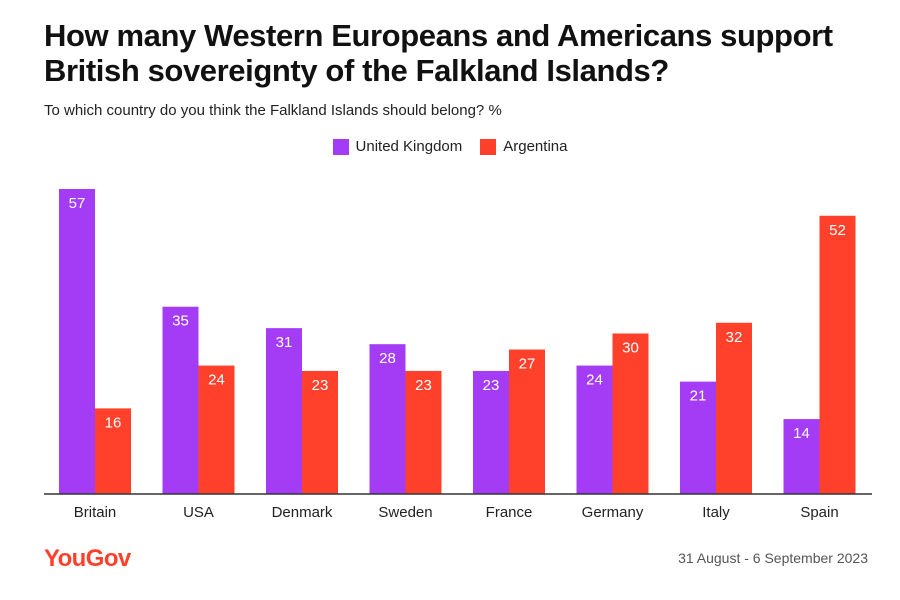 This screenshot has width=900, height=600. I want to click on bar-united-kingdom-france, so click(491, 432).